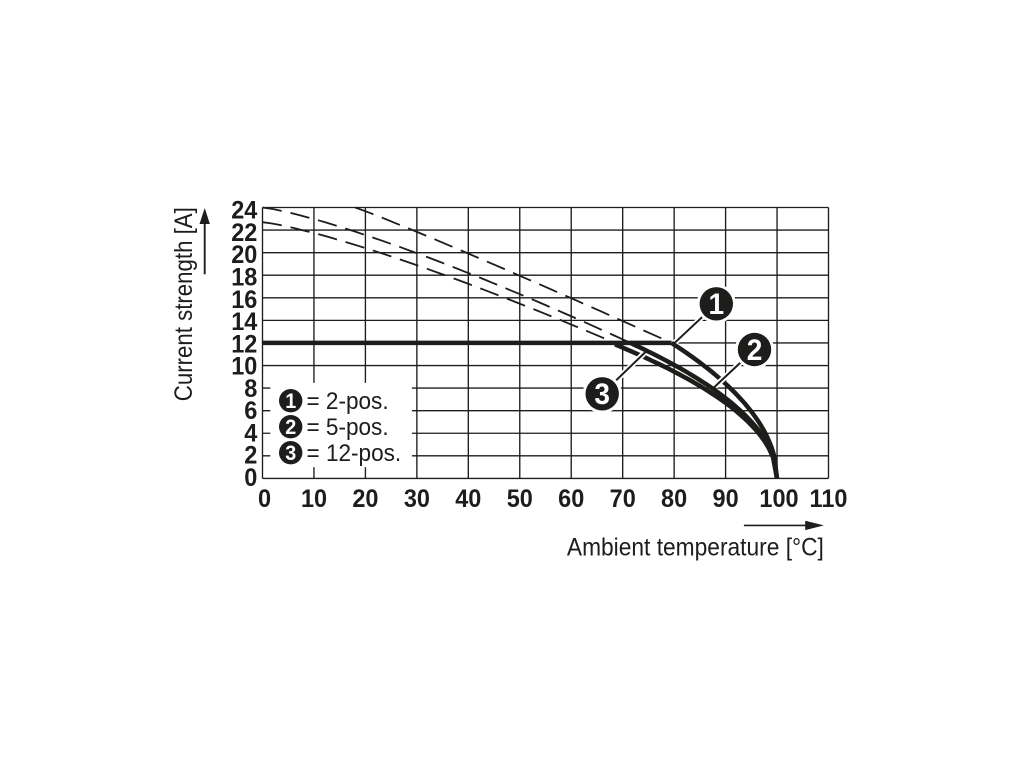  I want to click on svg-text: 18, so click(244, 278).